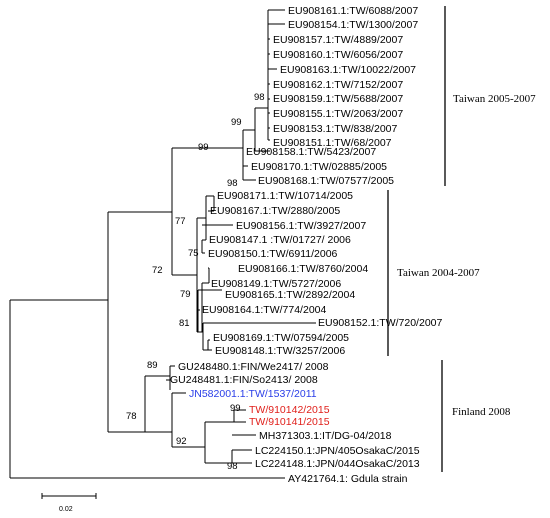  What do you see at coordinates (332, 143) in the screenshot?
I see `leaf-label: EU908151.1:TW/68/2007` at bounding box center [332, 143].